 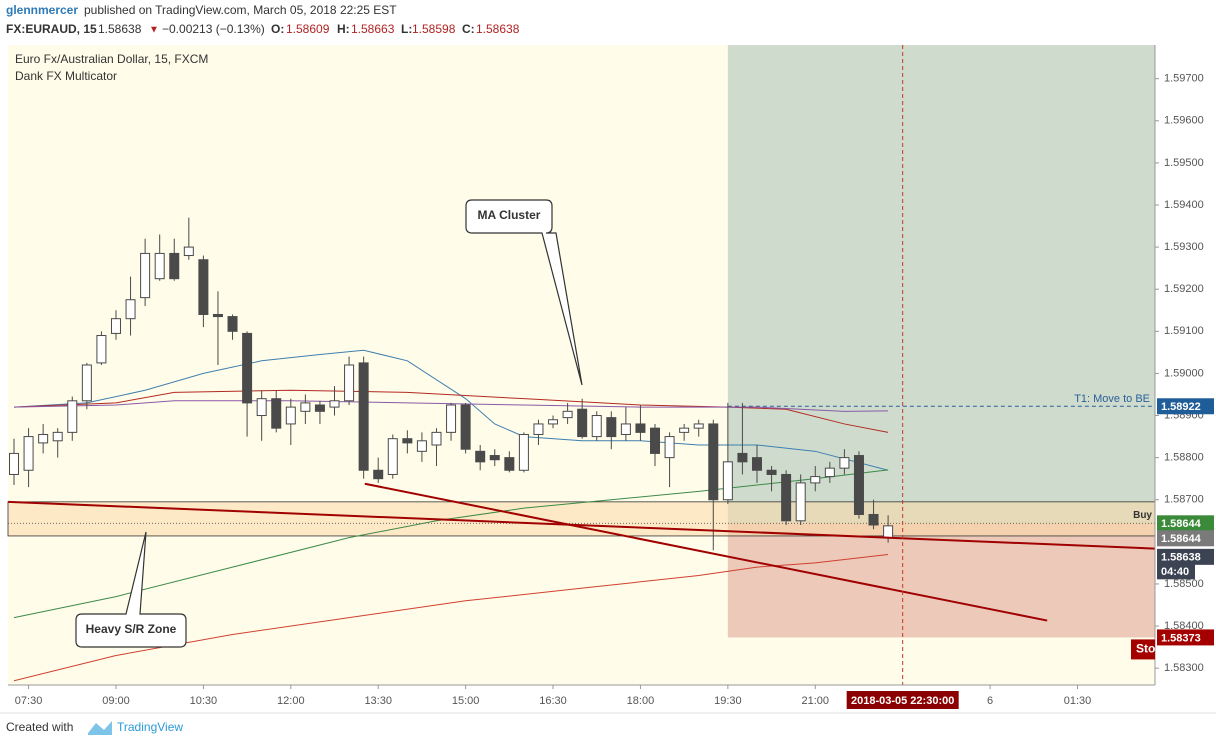 I want to click on callout-ma-text: MA Cluster, so click(x=509, y=215).